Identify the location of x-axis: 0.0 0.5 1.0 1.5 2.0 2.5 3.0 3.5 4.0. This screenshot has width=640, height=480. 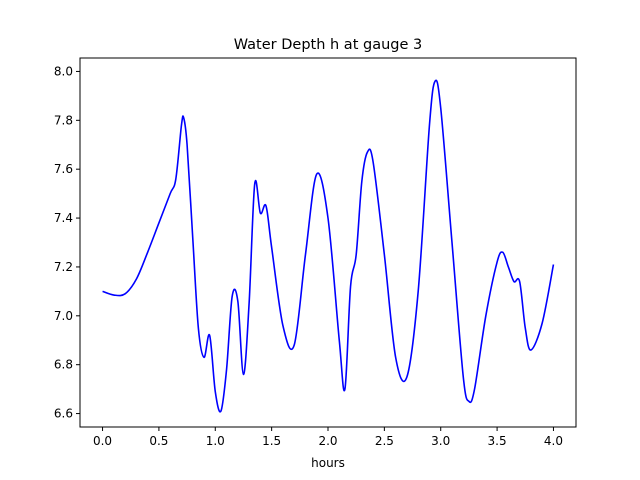
(328, 437).